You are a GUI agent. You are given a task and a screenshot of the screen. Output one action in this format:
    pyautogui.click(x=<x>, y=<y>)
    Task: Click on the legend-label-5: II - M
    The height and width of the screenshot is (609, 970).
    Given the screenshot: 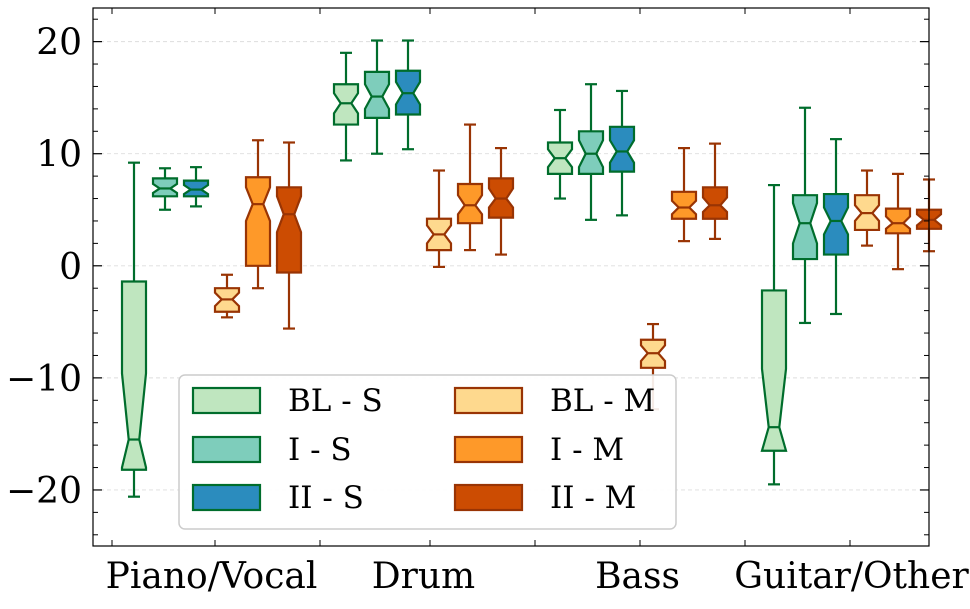 What is the action you would take?
    pyautogui.click(x=593, y=498)
    